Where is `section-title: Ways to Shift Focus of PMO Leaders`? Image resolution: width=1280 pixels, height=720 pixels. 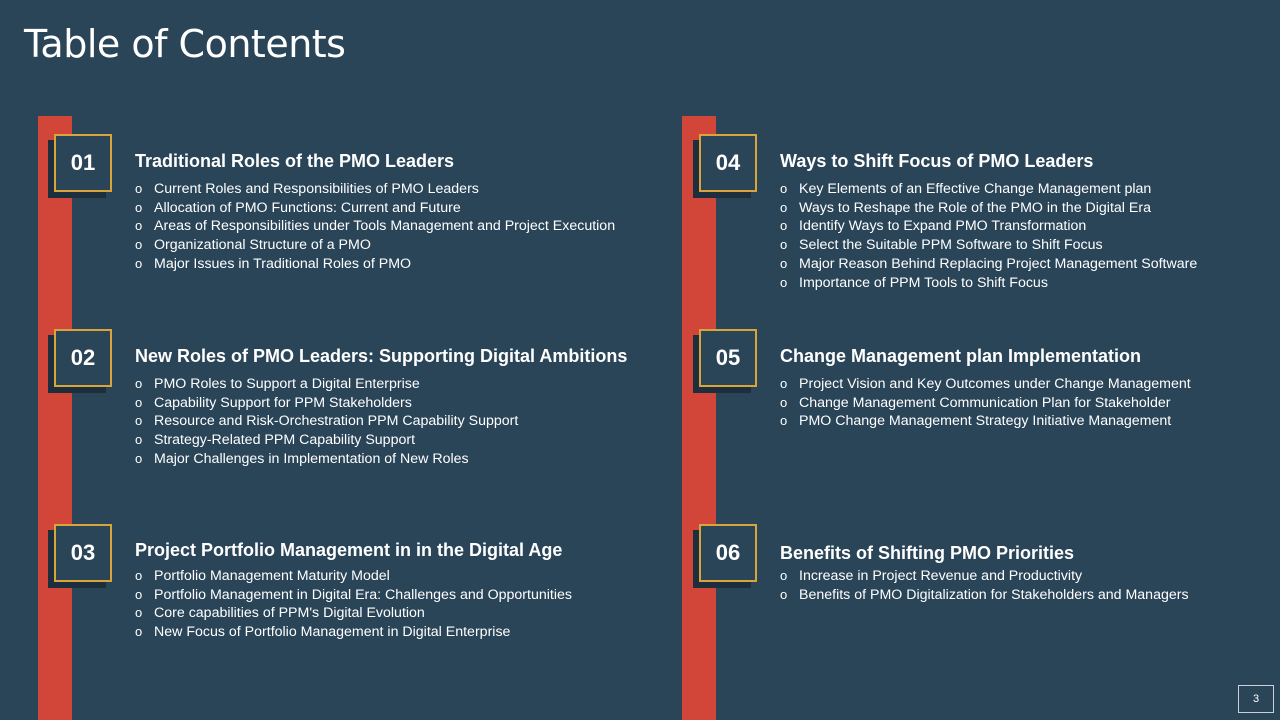
section-title: Ways to Shift Focus of PMO Leaders is located at coordinates (937, 161).